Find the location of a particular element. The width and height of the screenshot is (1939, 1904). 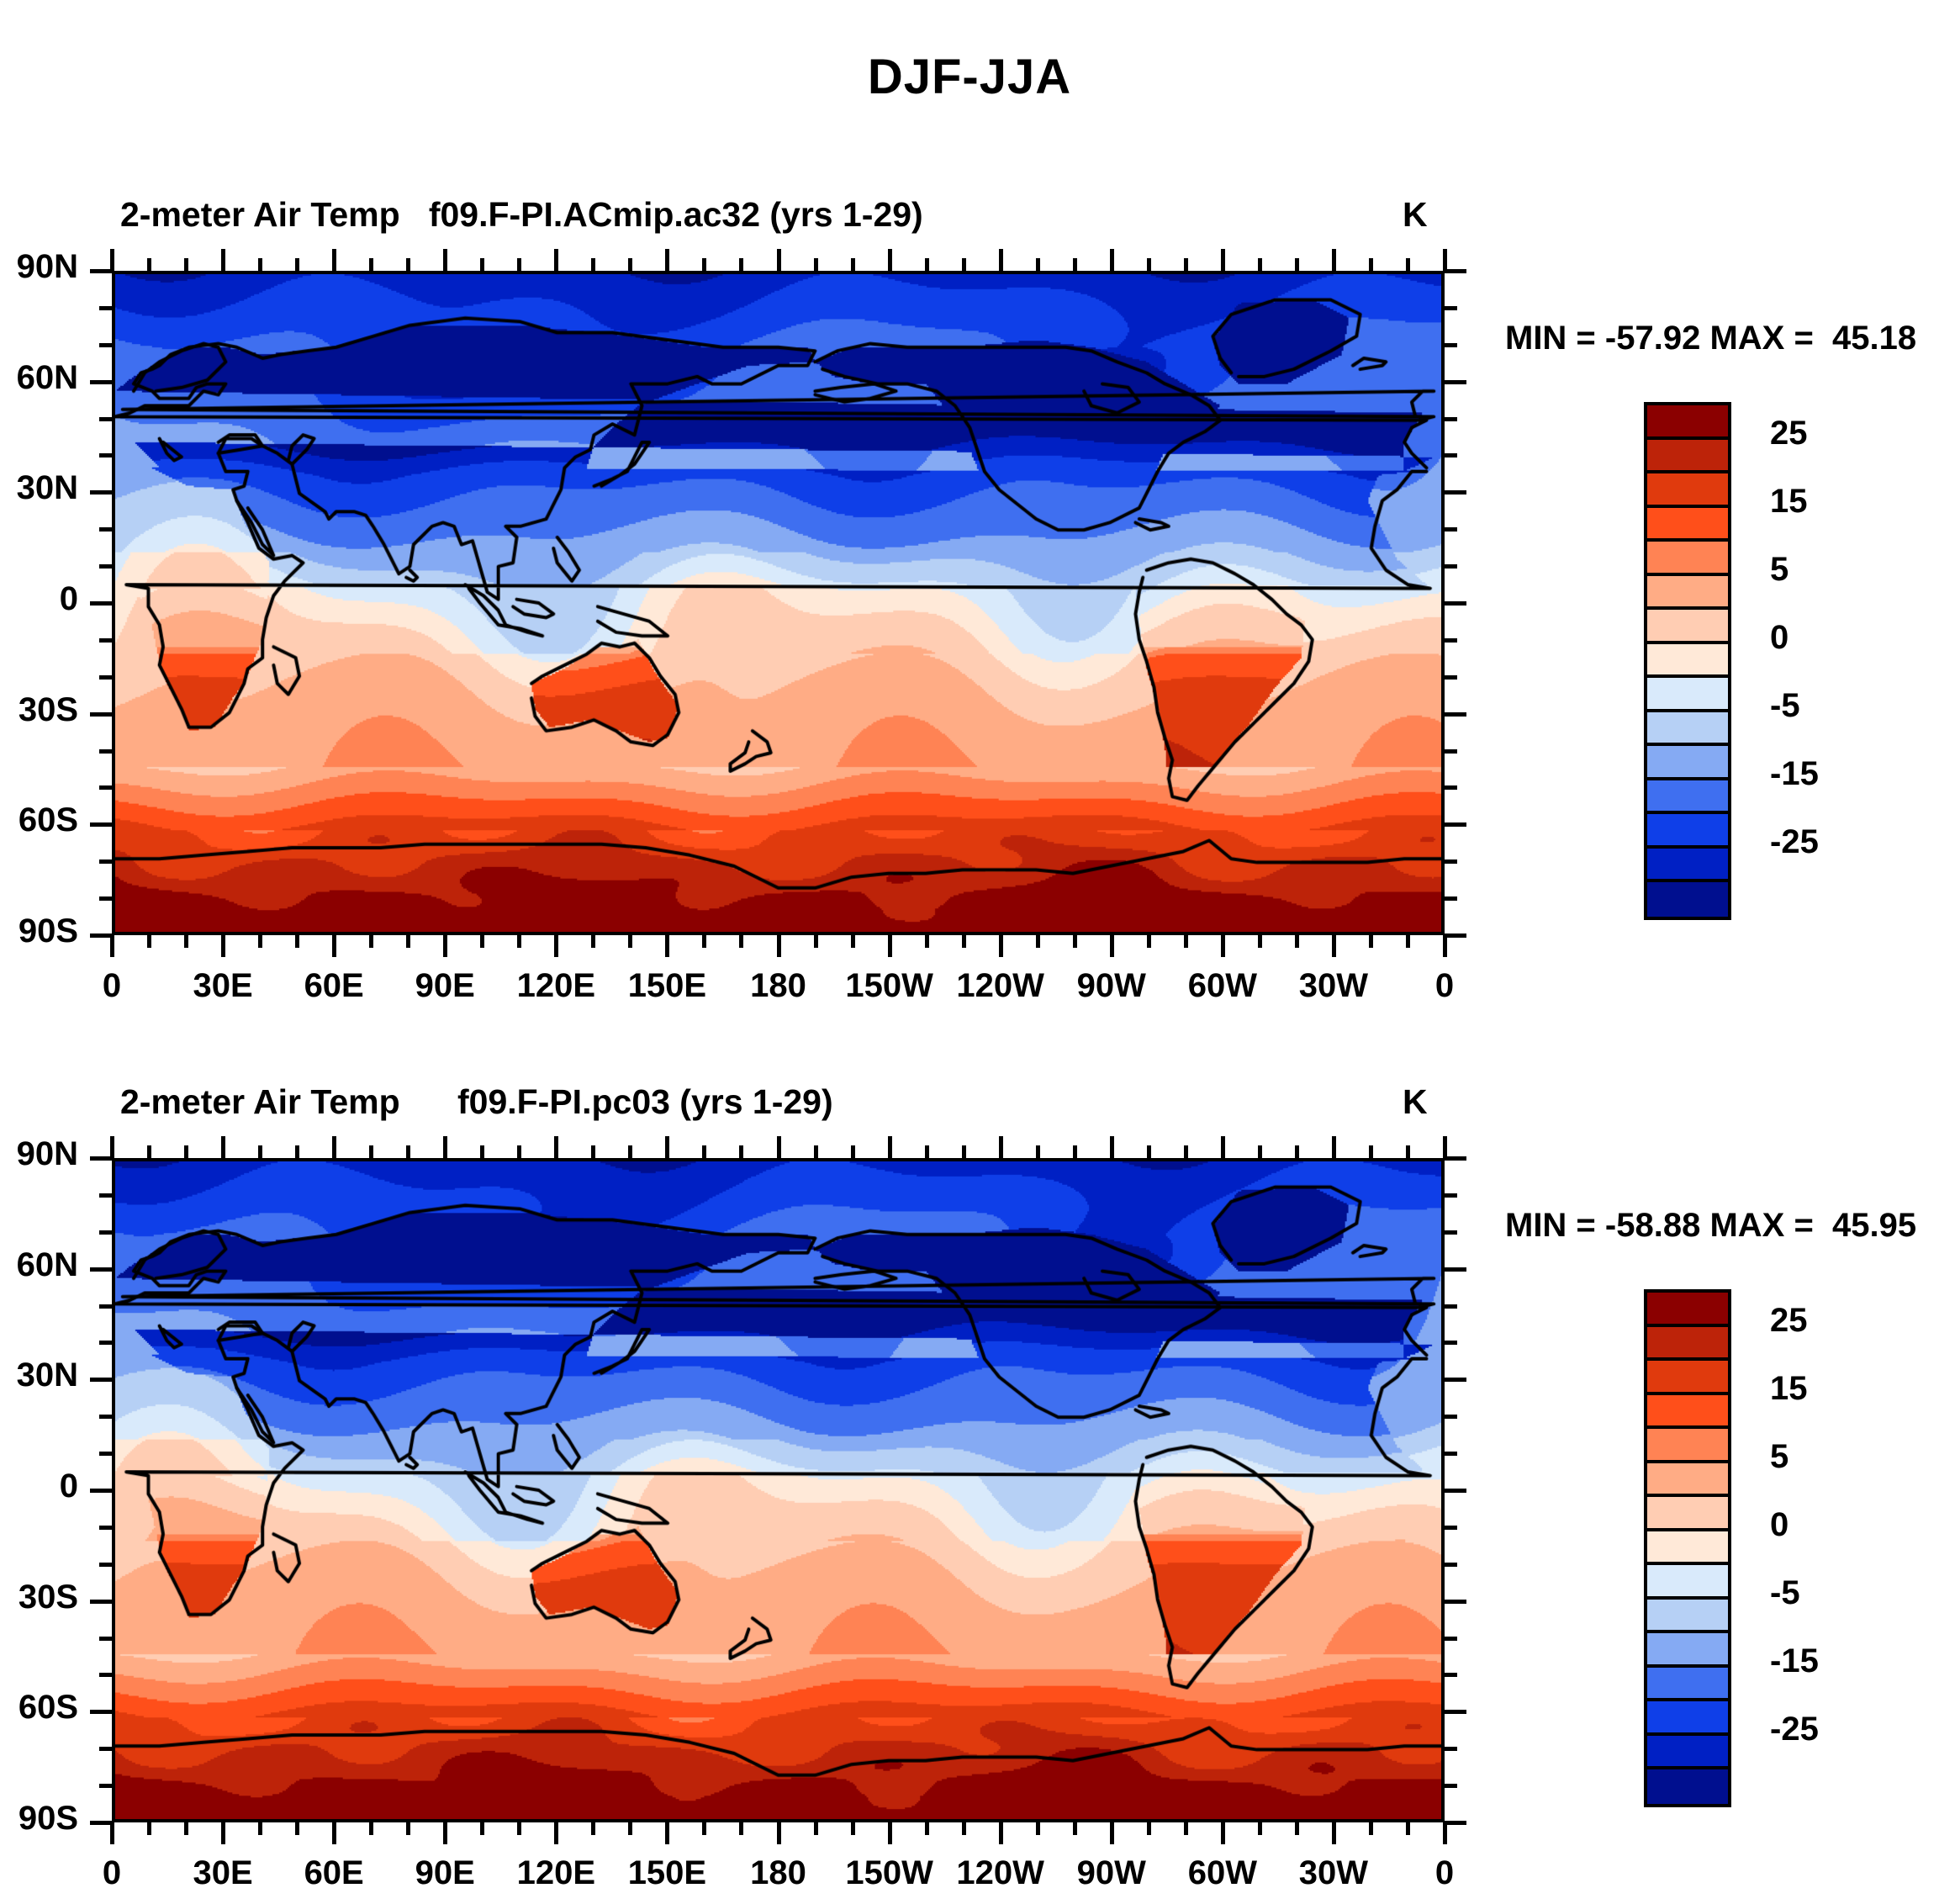

colorbar-tick-label: 5 is located at coordinates (1779, 569).